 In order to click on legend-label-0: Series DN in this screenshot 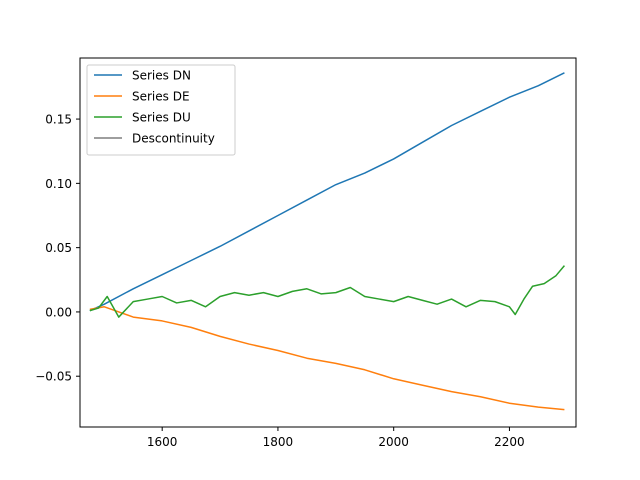, I will do `click(161, 76)`.